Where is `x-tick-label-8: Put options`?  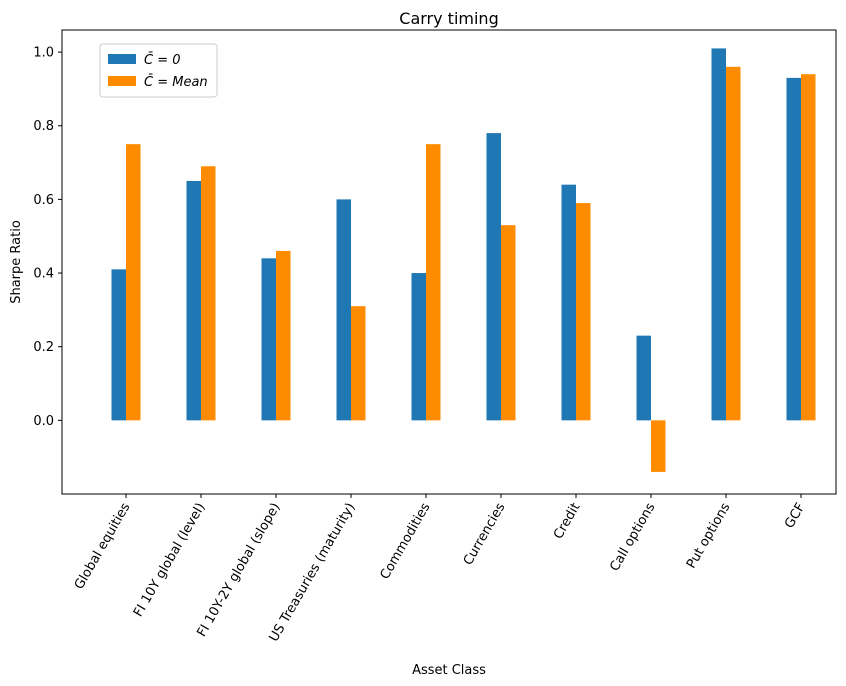 x-tick-label-8: Put options is located at coordinates (709, 535).